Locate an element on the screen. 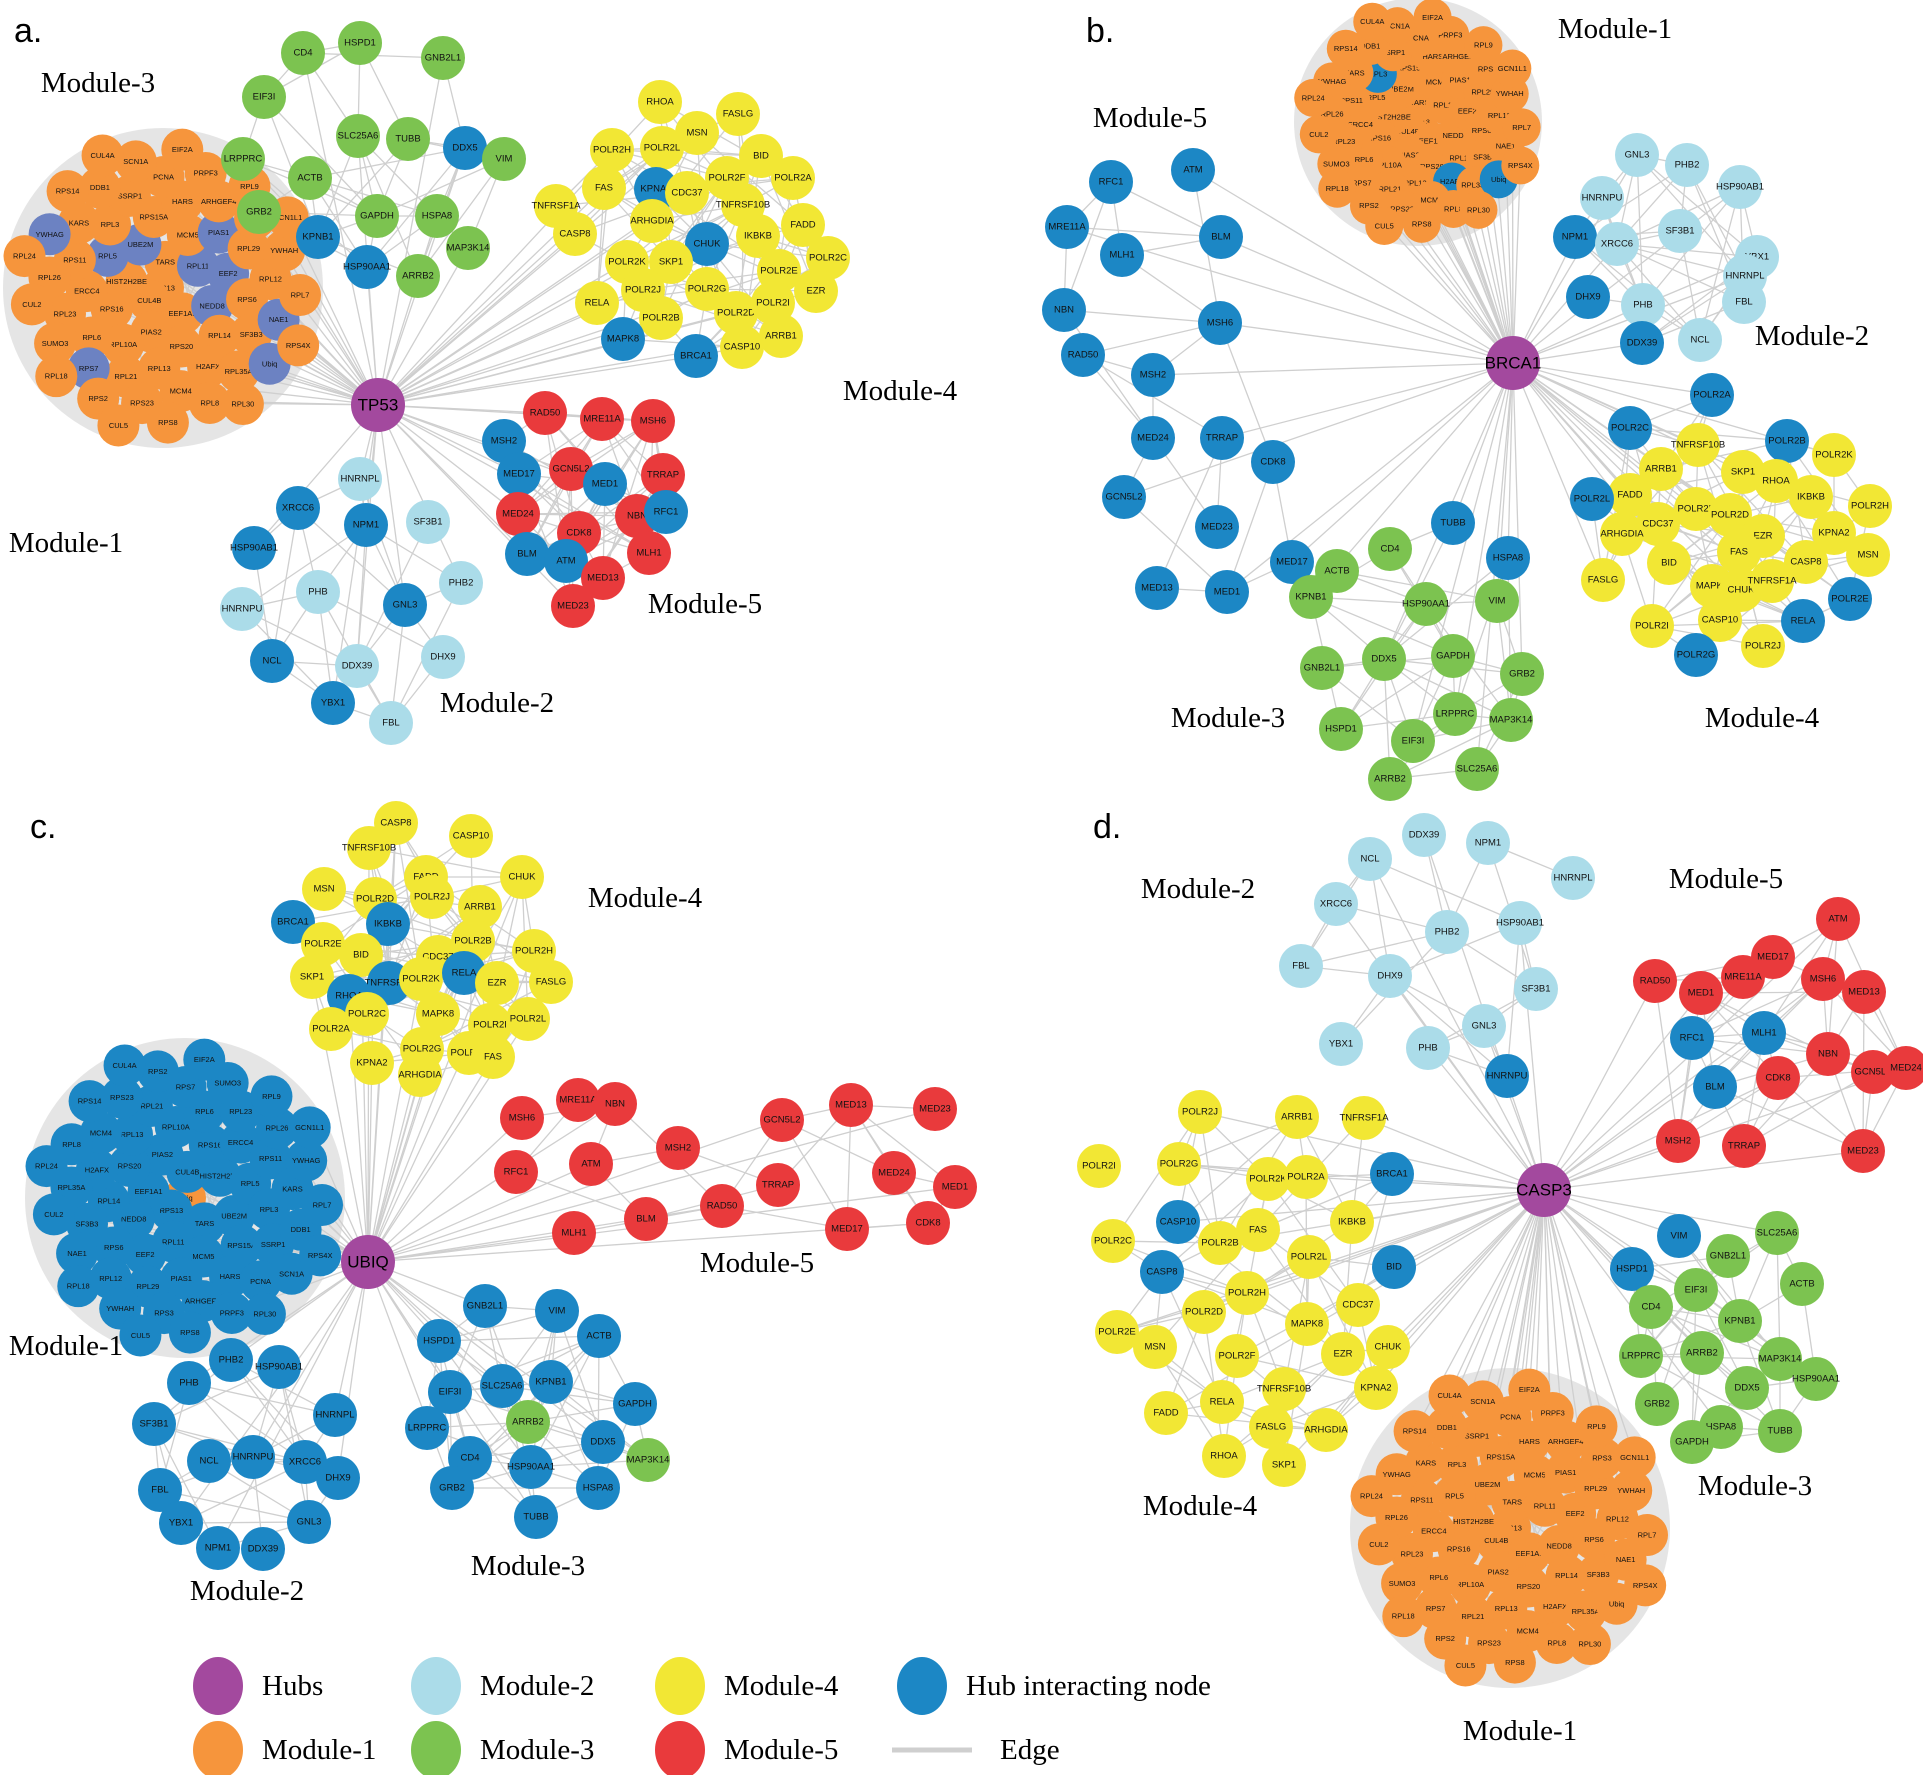 The height and width of the screenshot is (1775, 1923). node-POLR2I: POLR2I is located at coordinates (1652, 626).